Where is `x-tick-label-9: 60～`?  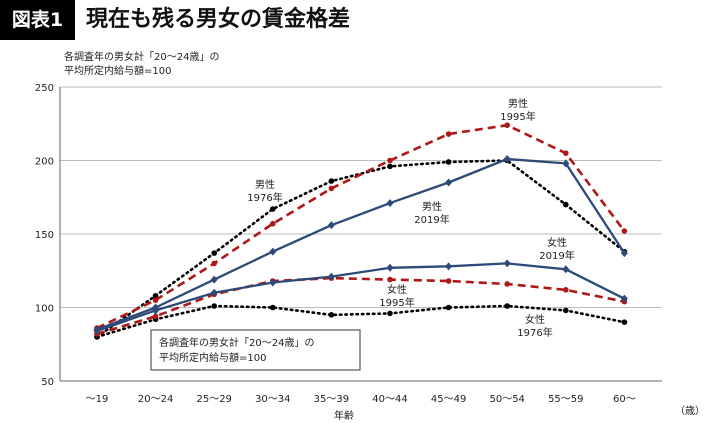 x-tick-label-9: 60～ is located at coordinates (624, 399).